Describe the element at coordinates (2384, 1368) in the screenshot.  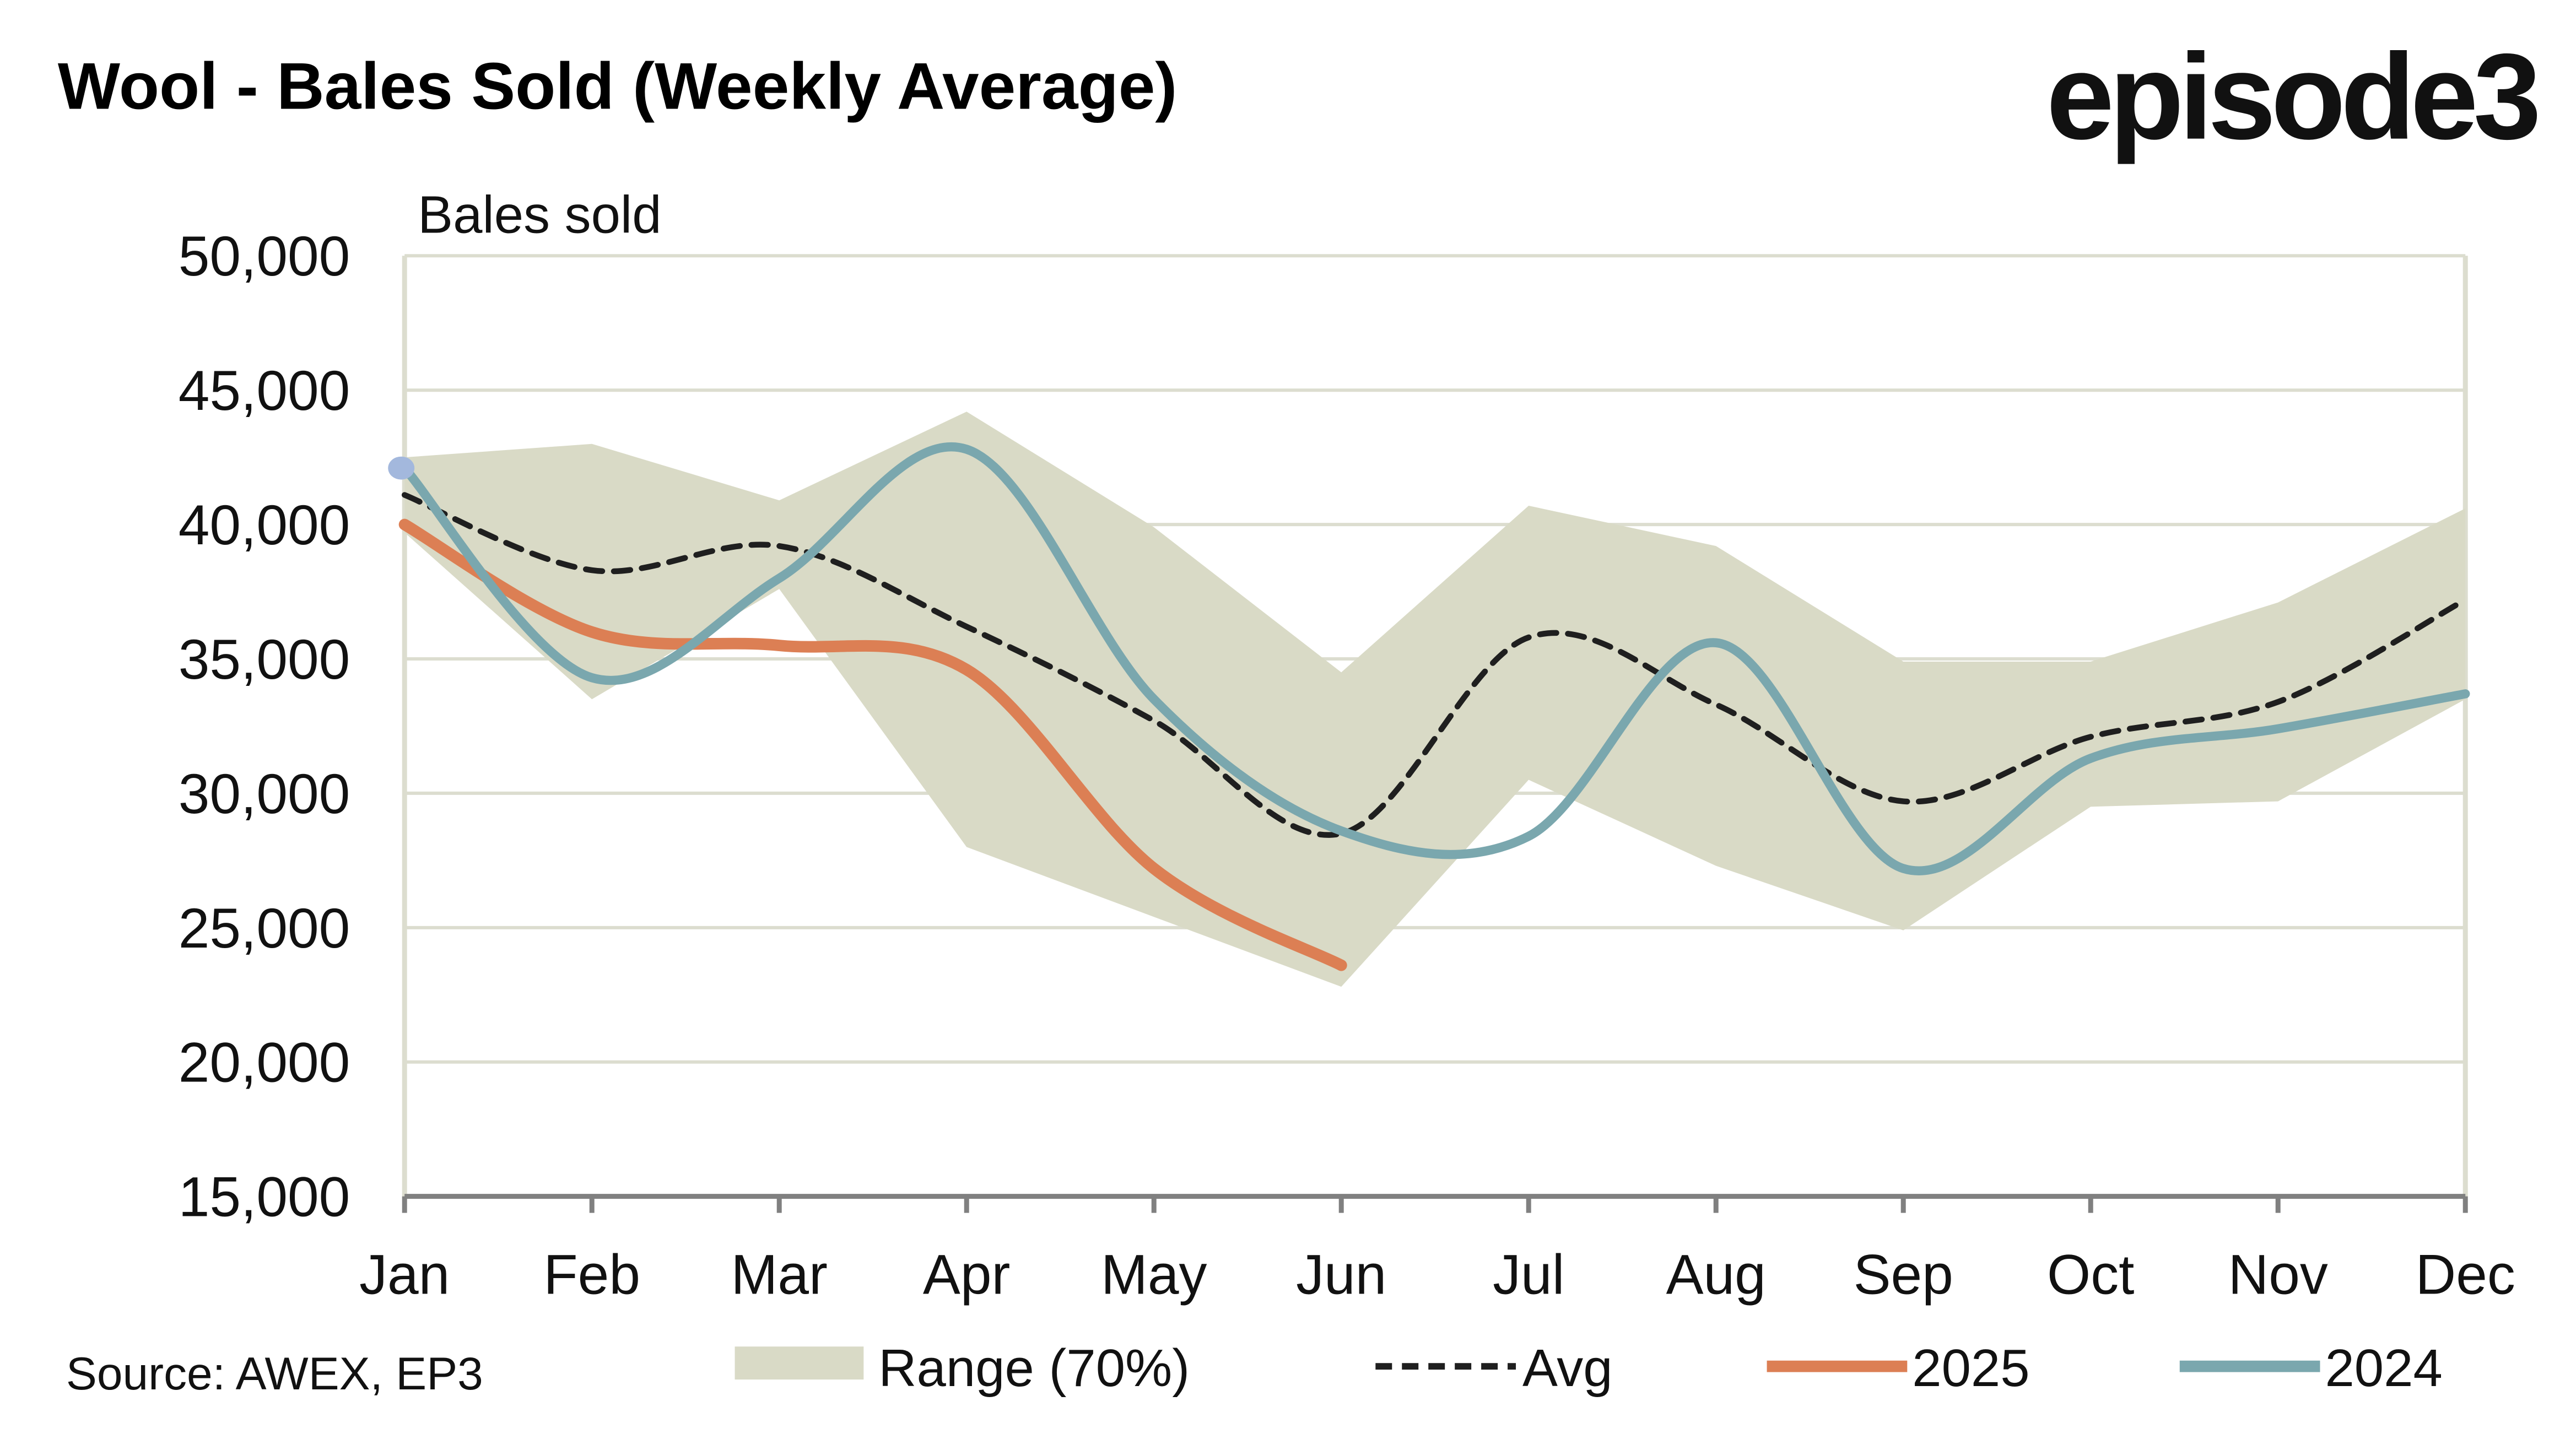
I see `legend-2024-label: 2024` at that location.